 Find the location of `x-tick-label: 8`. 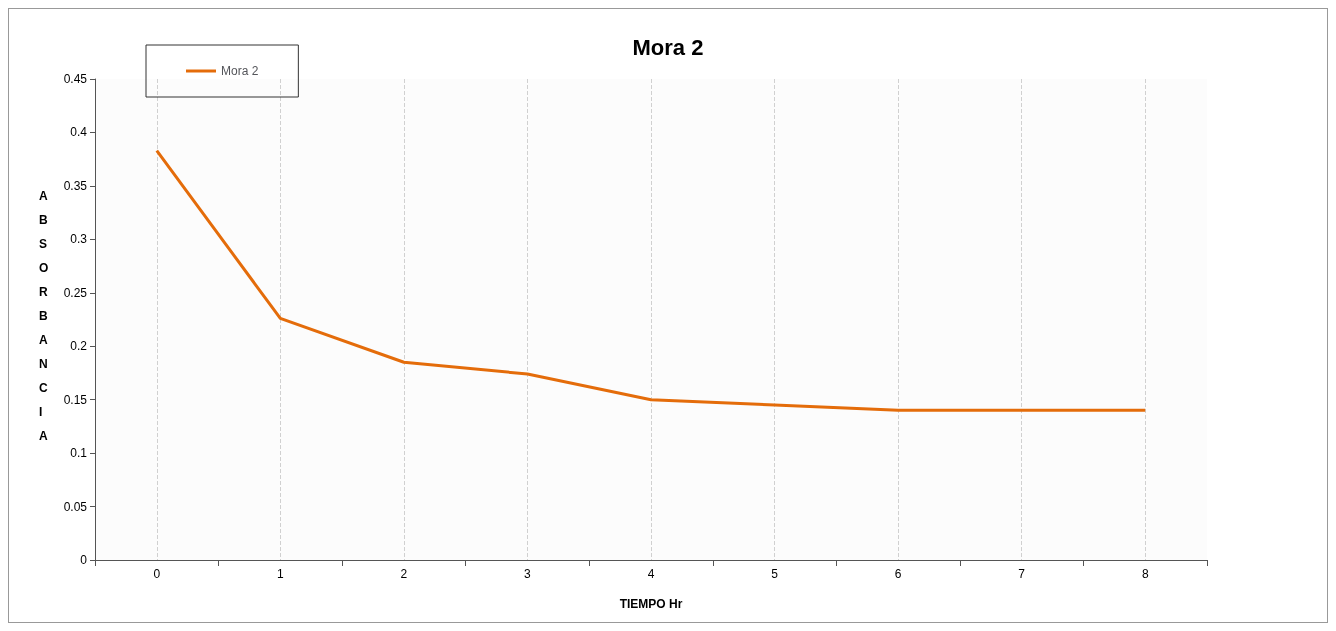

x-tick-label: 8 is located at coordinates (1145, 574).